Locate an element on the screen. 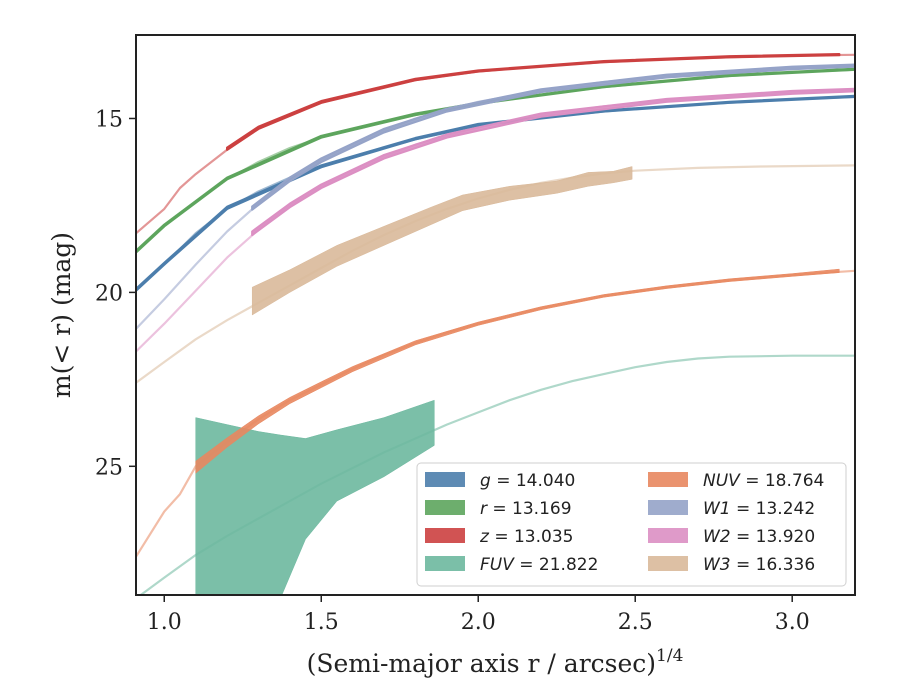 The height and width of the screenshot is (700, 900). legend-value: = 13.035 is located at coordinates (531, 537).